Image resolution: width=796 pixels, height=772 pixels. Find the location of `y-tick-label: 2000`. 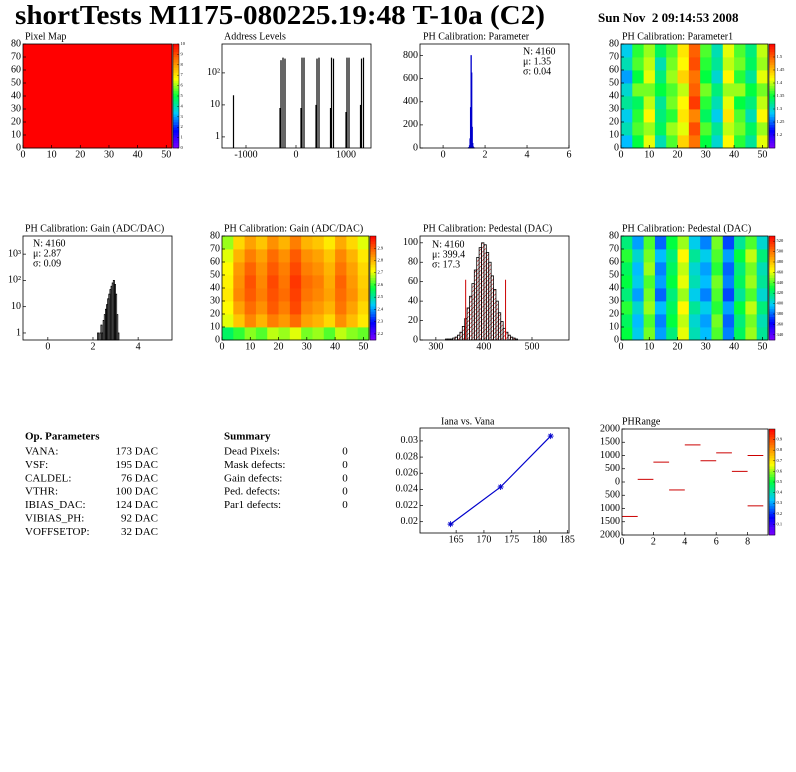

y-tick-label: 2000 is located at coordinates (610, 534).